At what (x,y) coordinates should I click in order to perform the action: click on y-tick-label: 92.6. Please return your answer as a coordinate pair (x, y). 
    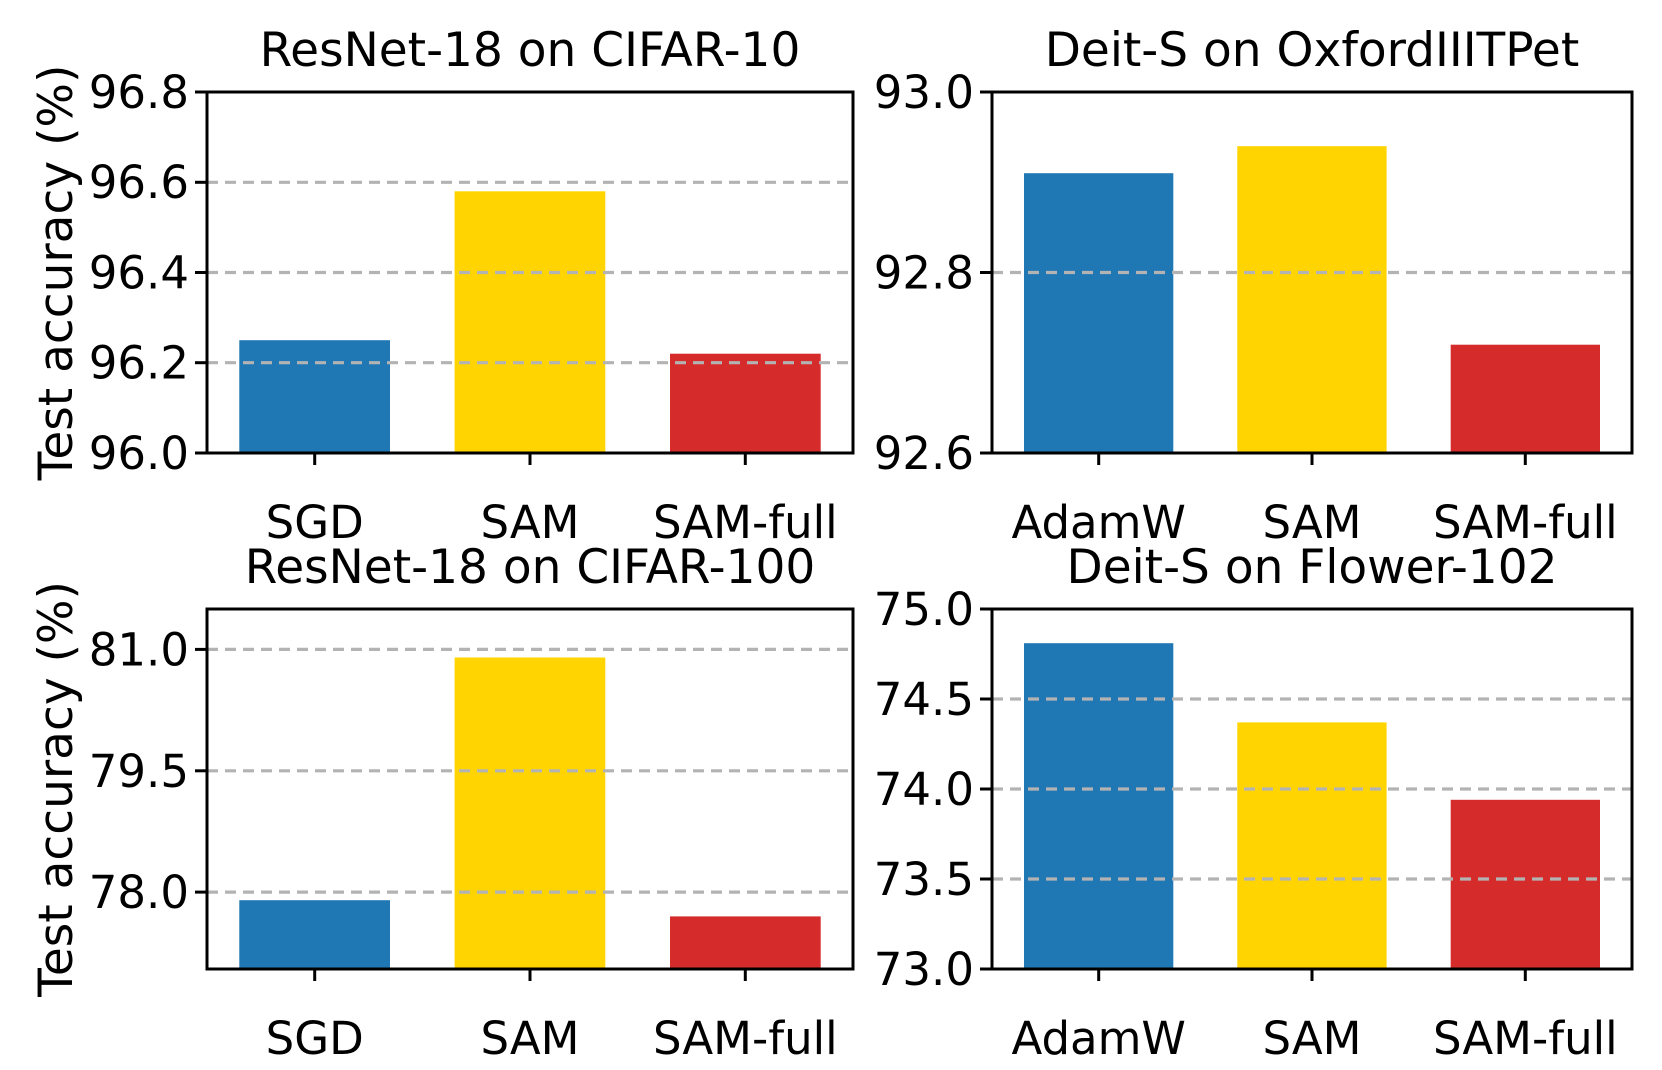
    Looking at the image, I should click on (924, 453).